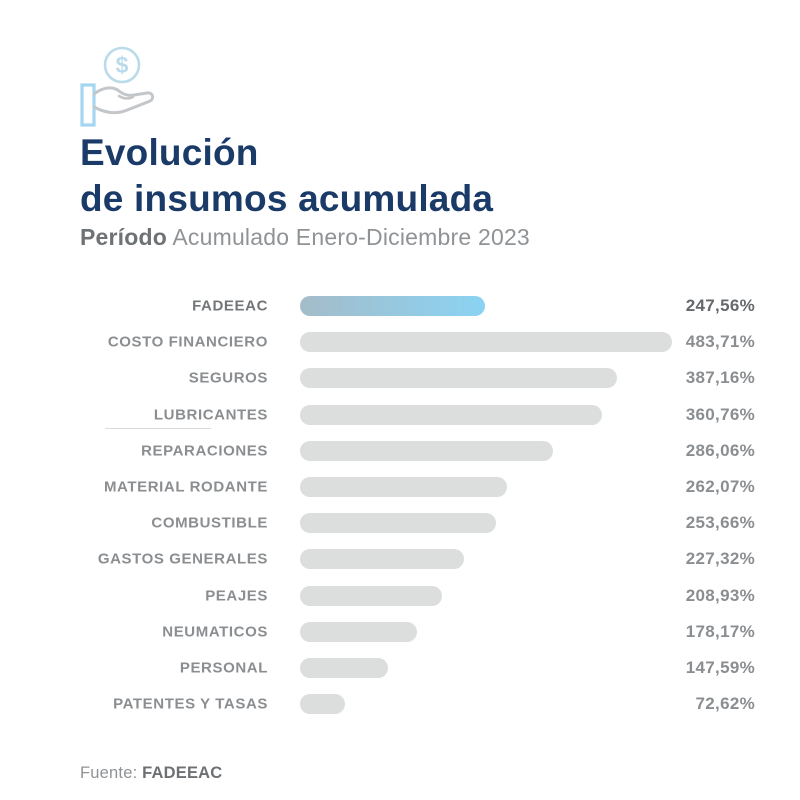 The height and width of the screenshot is (800, 800). Describe the element at coordinates (417, 668) in the screenshot. I see `chart-row: PERSONAL 147,59%` at that location.